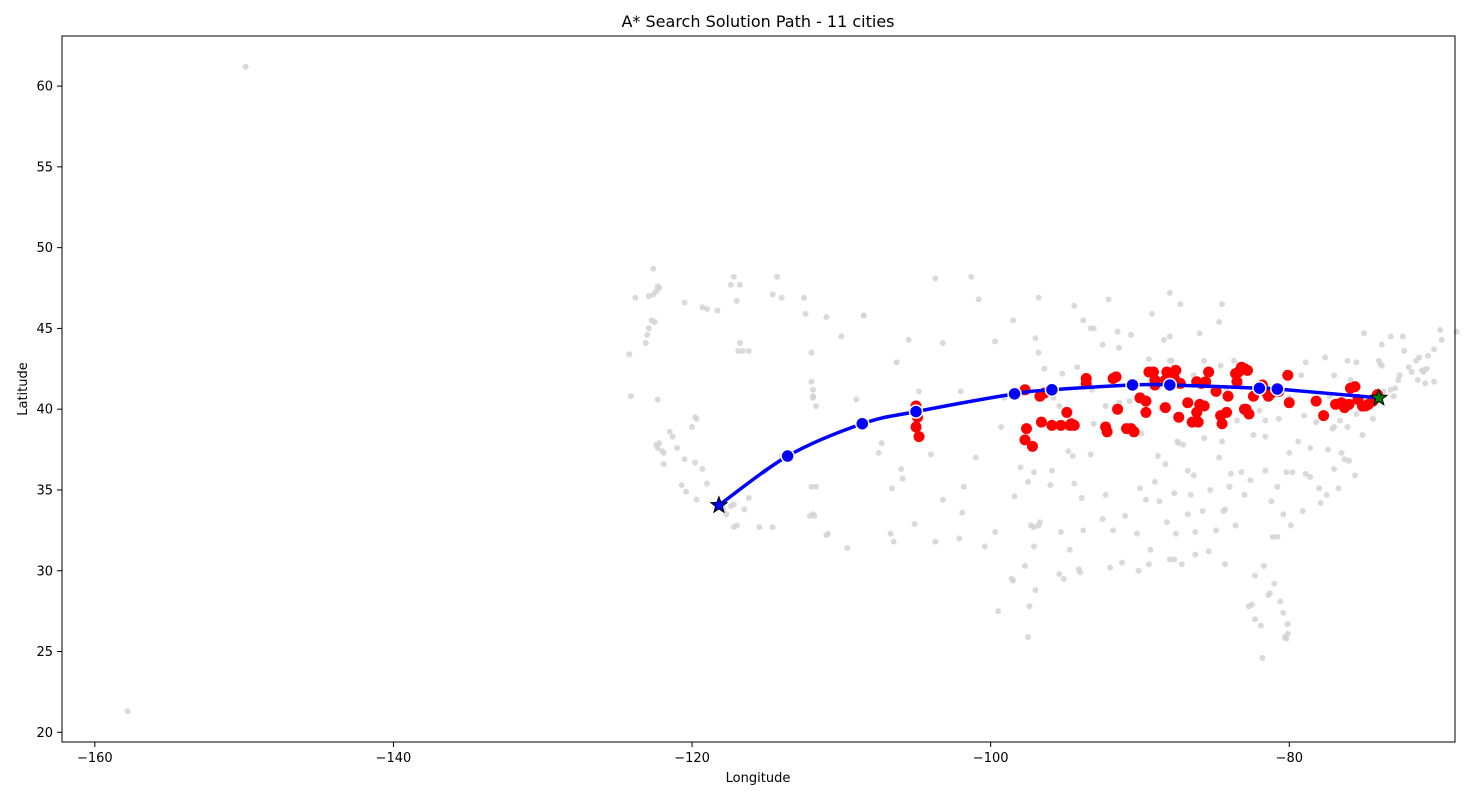 The width and height of the screenshot is (1470, 804). Describe the element at coordinates (690, 754) in the screenshot. I see `x-axis-ticks: −160 −140 −120 −100 −80` at that location.